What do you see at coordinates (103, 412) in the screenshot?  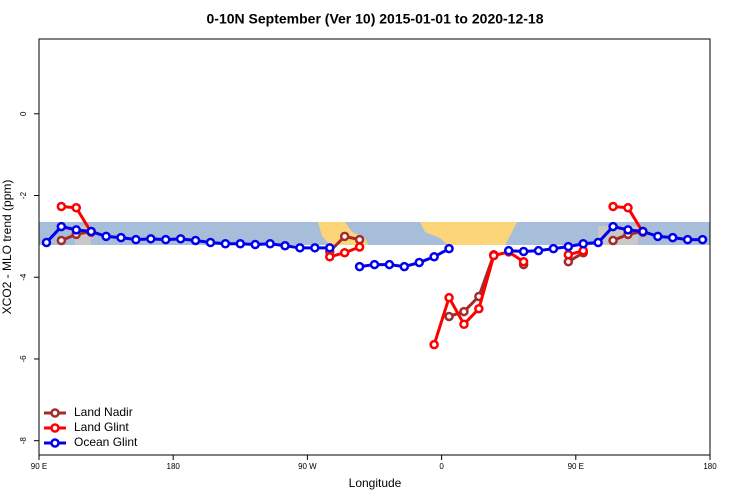 I see `legend-label: Land Nadir` at bounding box center [103, 412].